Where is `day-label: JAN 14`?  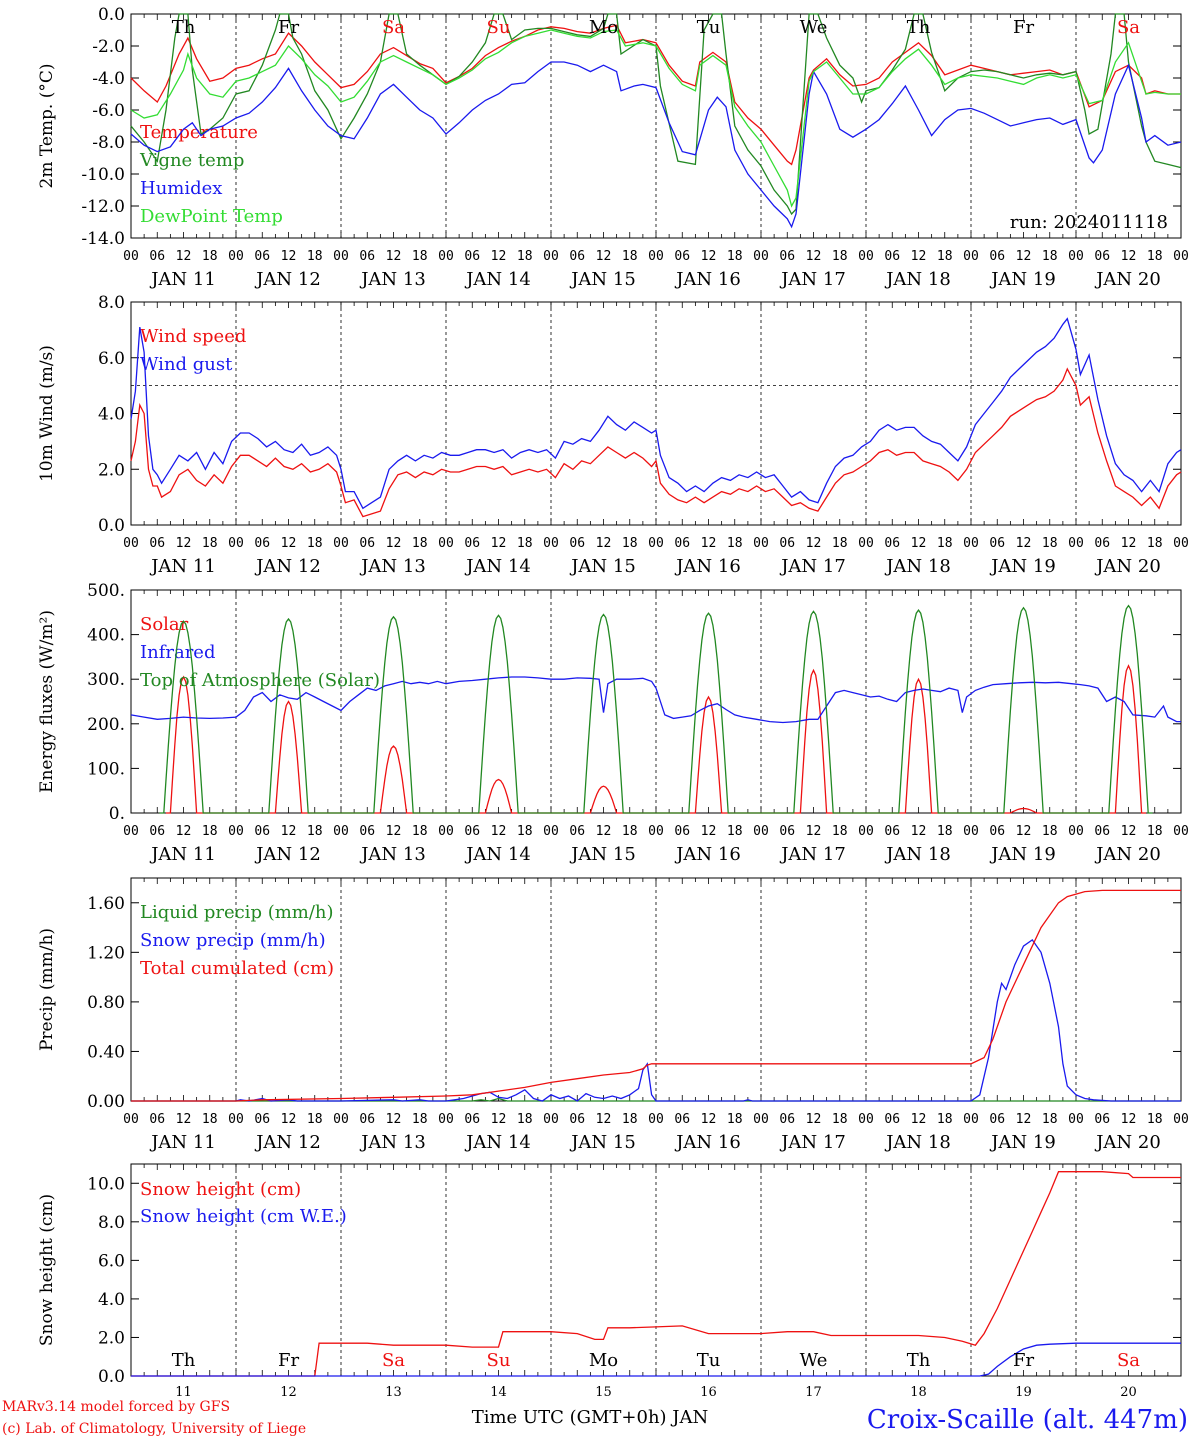
day-label: JAN 14 is located at coordinates (497, 1142).